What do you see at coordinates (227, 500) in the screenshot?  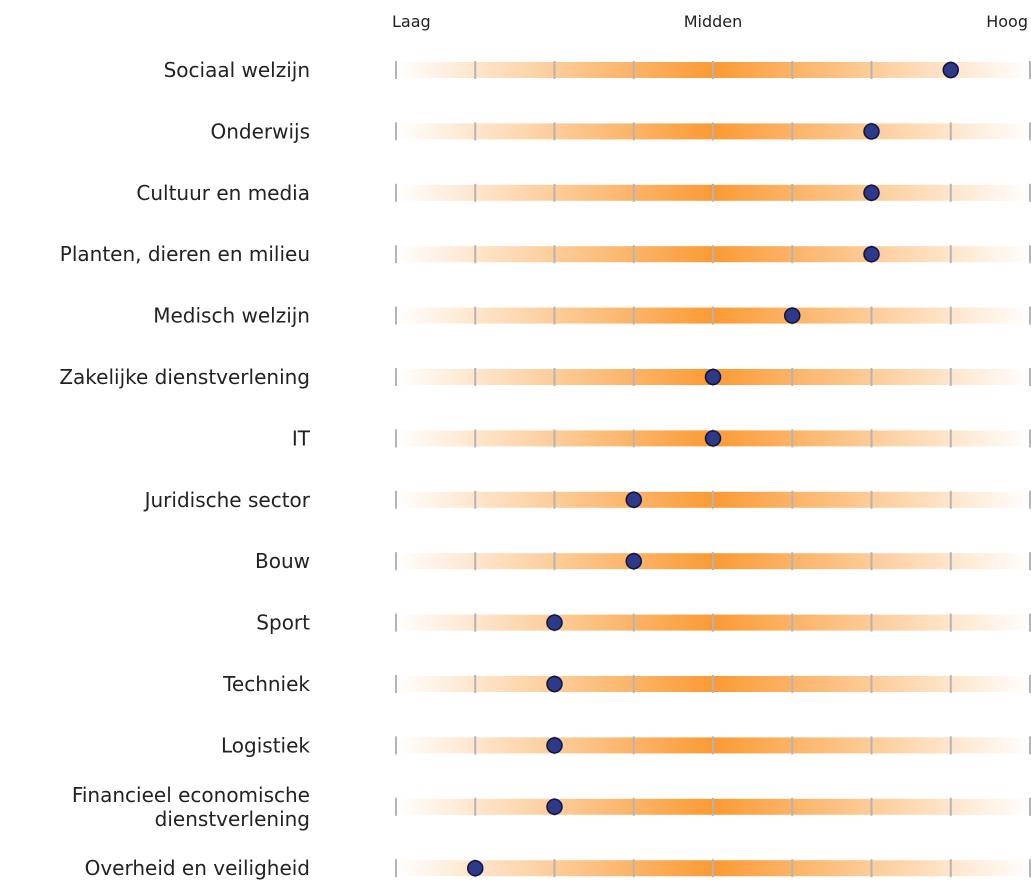 I see `category-label: Juridische sector` at bounding box center [227, 500].